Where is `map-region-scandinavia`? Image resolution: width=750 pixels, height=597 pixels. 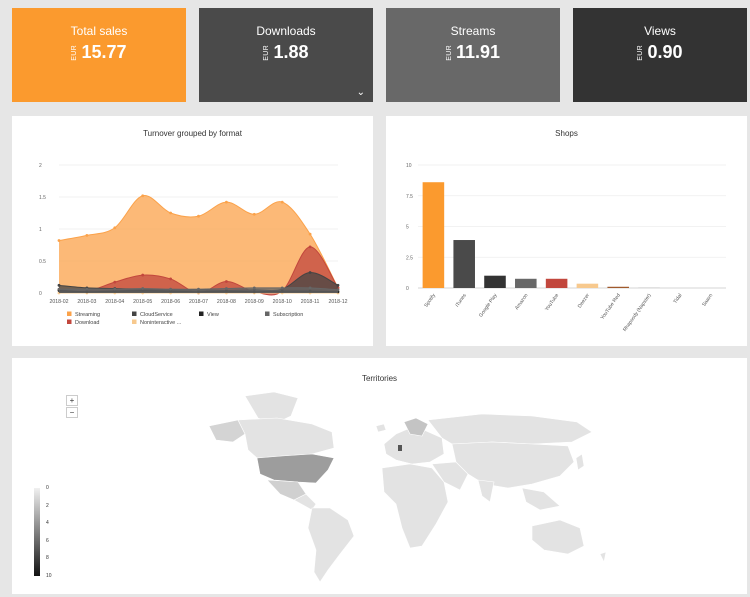 map-region-scandinavia is located at coordinates (416, 427).